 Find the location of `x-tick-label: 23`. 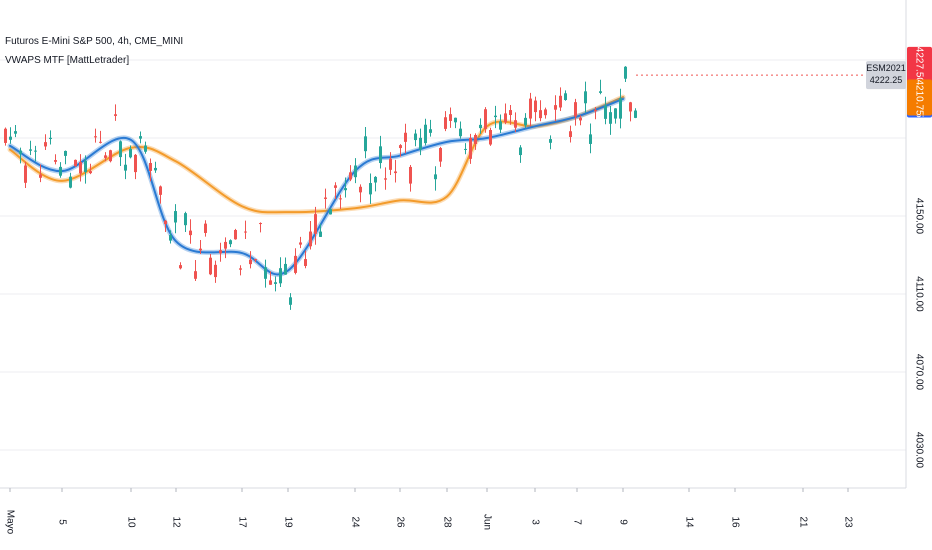

x-tick-label: 23 is located at coordinates (847, 522).